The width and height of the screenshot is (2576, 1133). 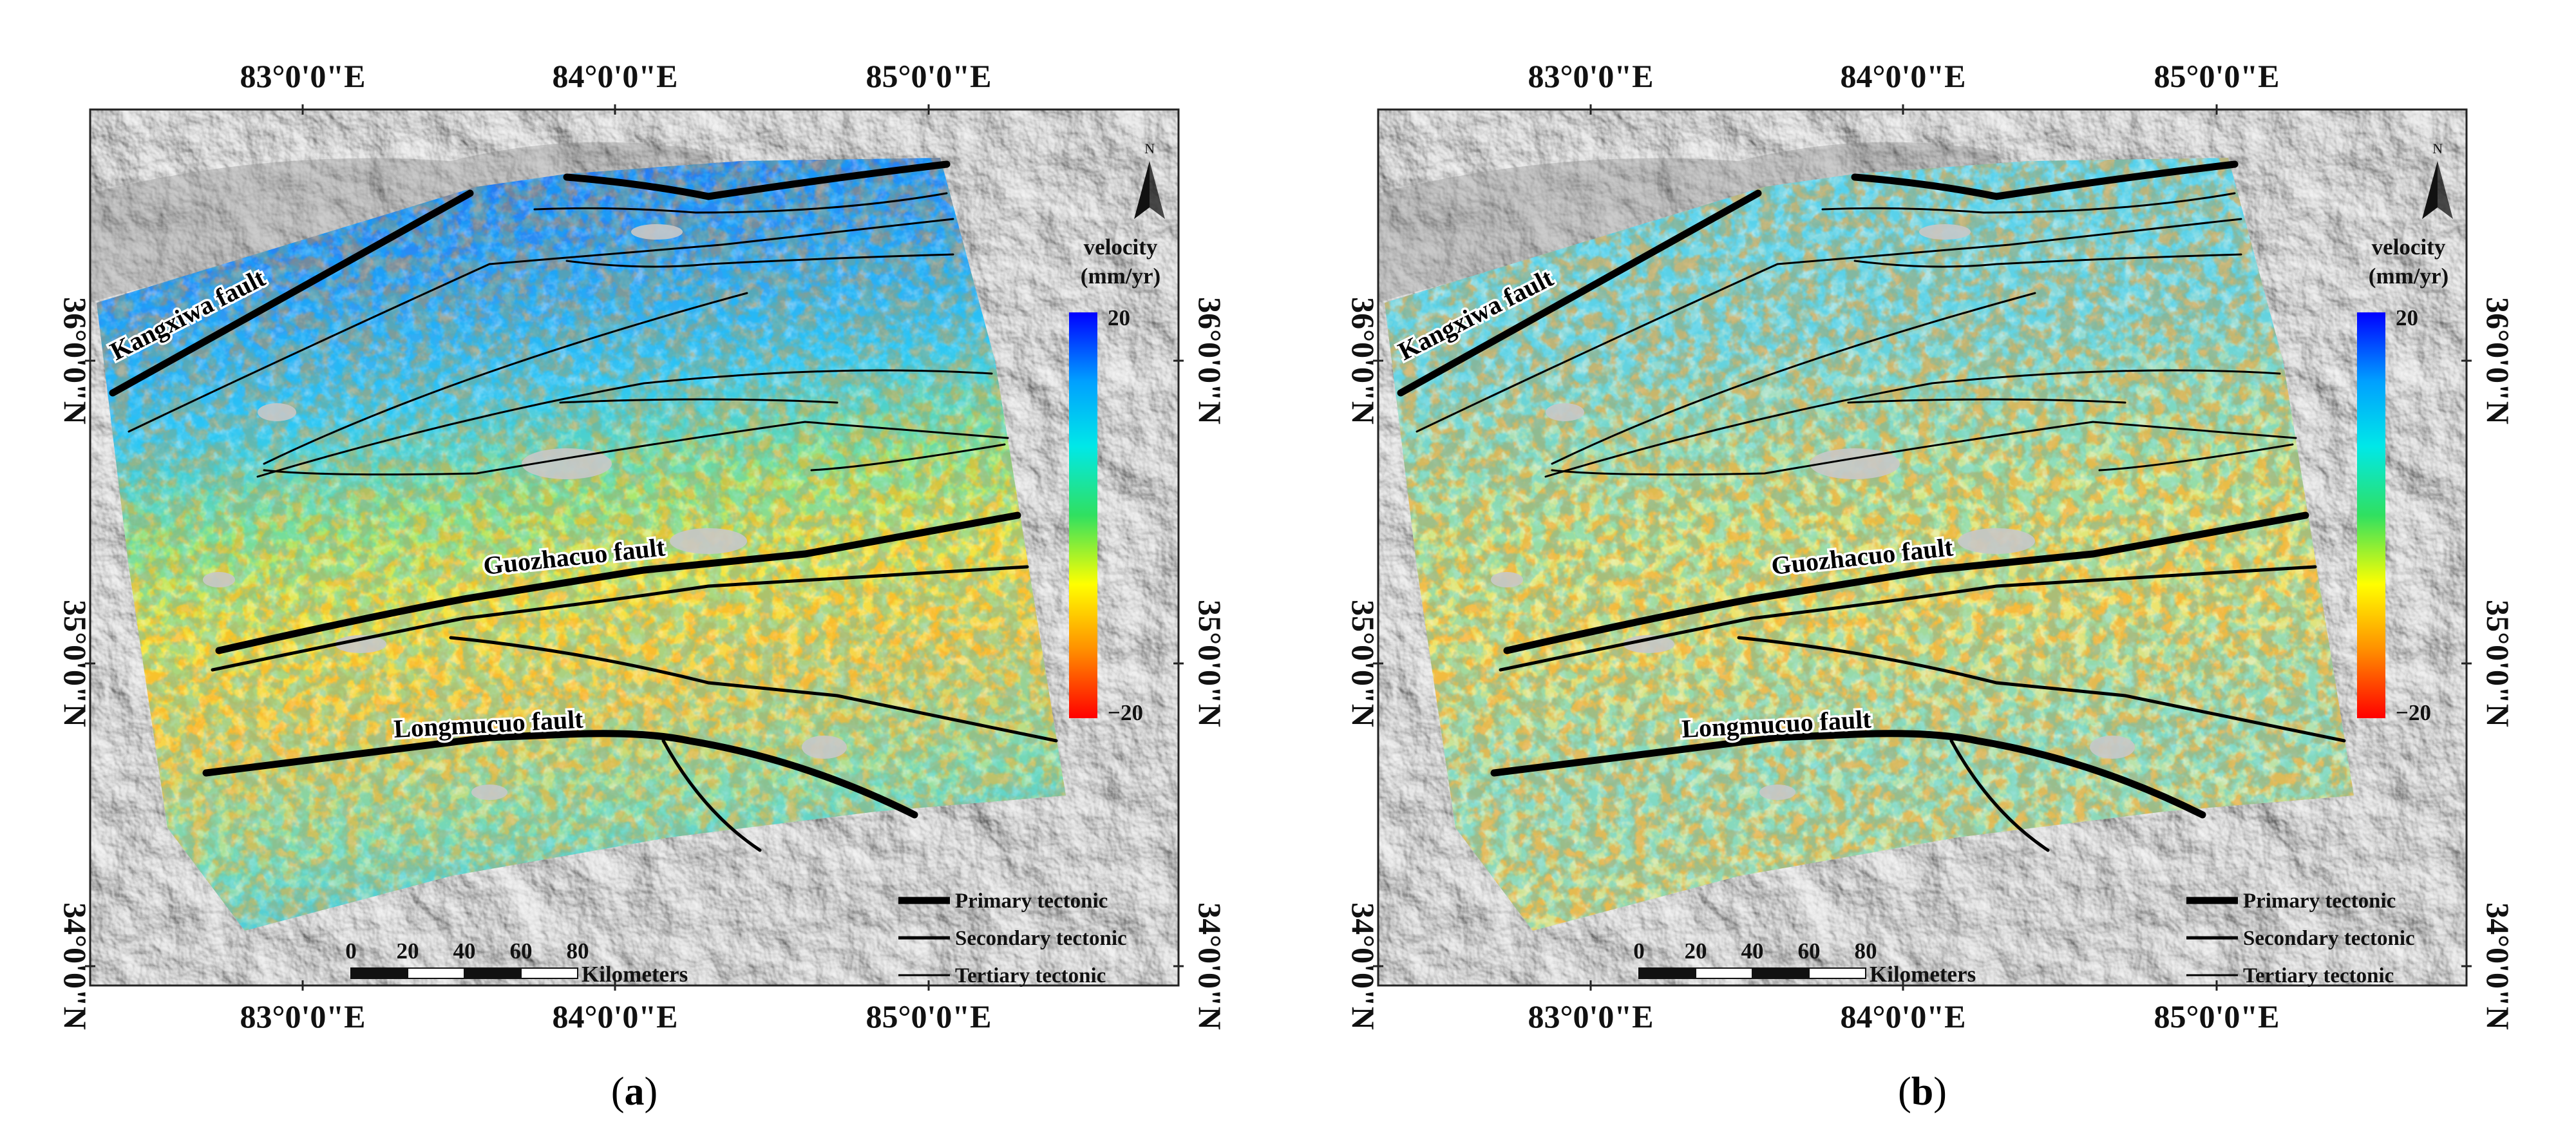 I want to click on panel-caption: (b), so click(x=1923, y=1092).